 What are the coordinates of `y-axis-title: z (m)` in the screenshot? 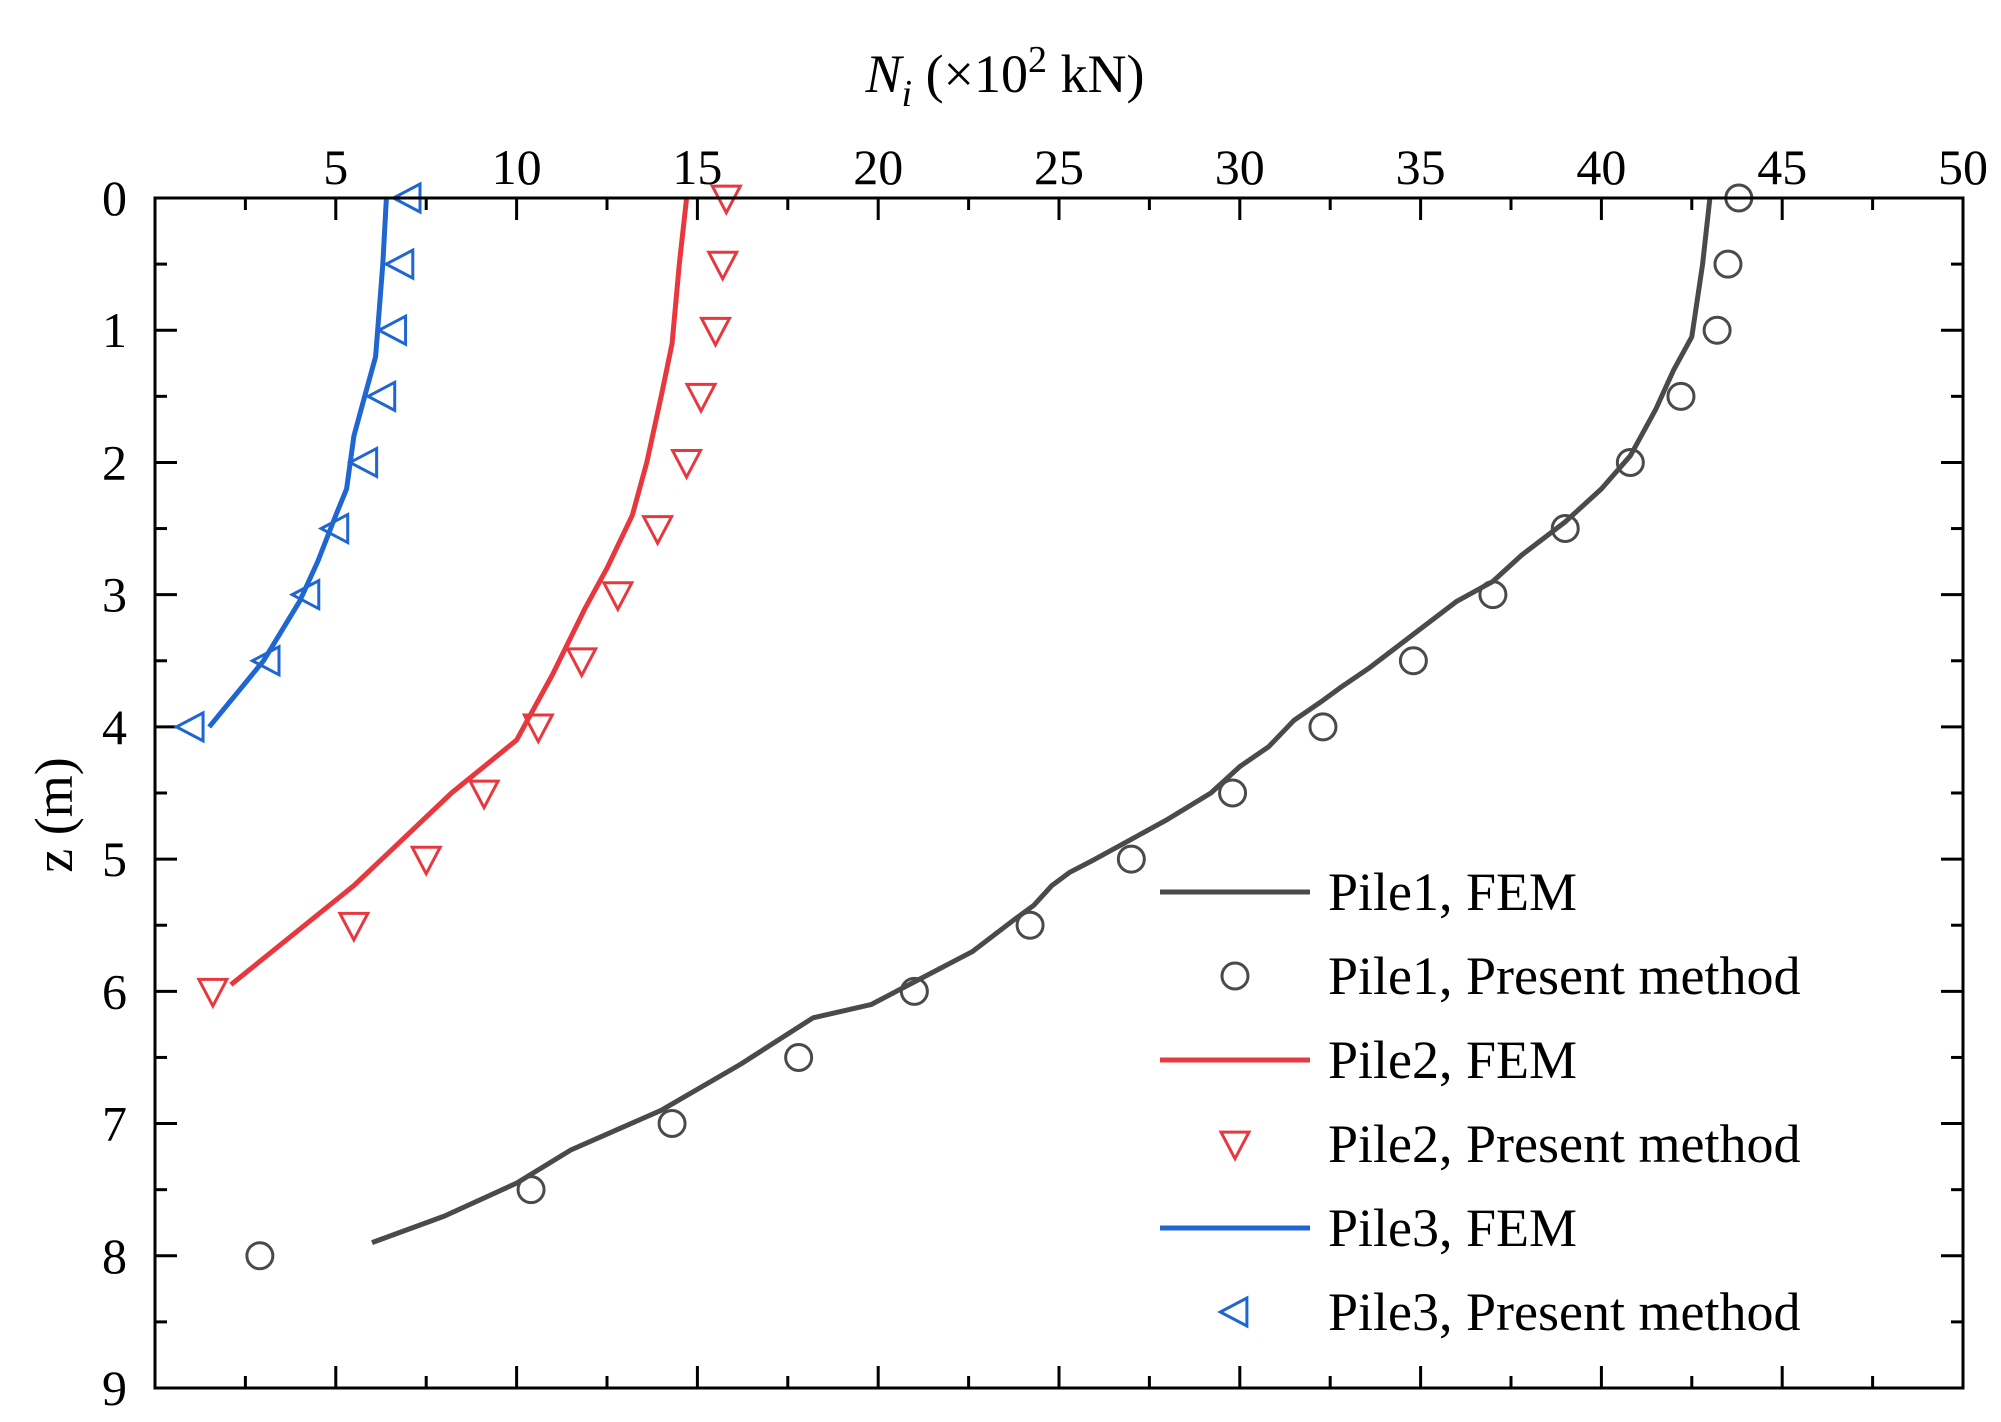 It's located at (54, 814).